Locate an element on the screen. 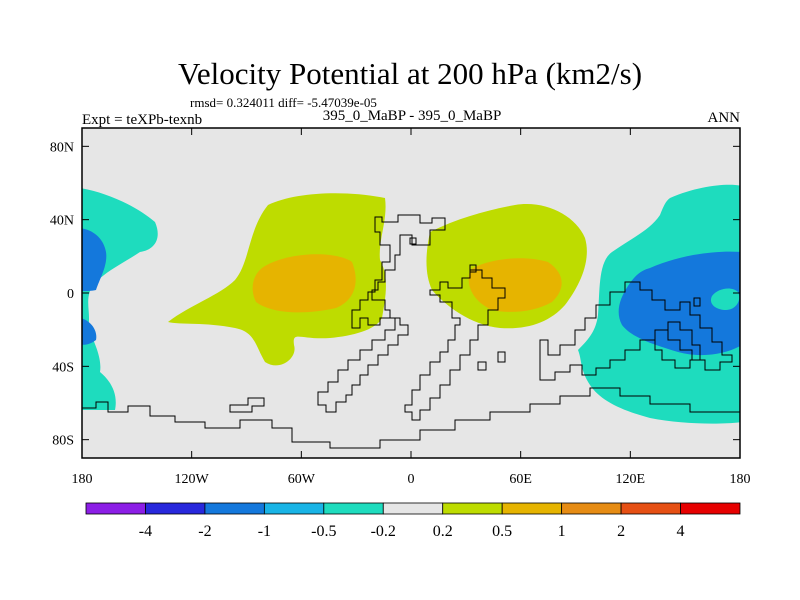 The image size is (800, 600). left-label: Expt = teXPb-texnb is located at coordinates (142, 120).